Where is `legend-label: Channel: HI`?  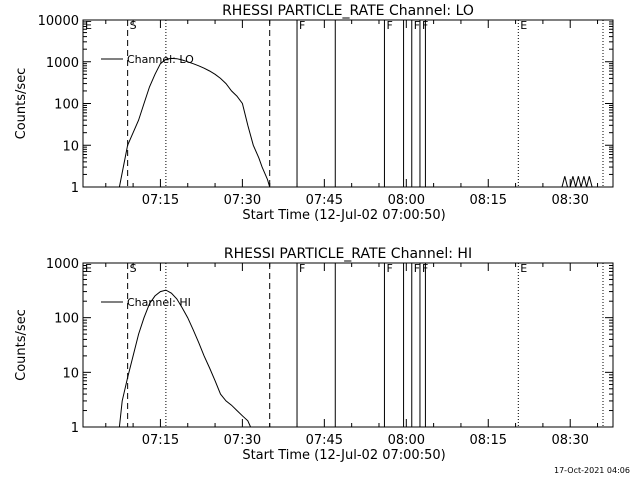
legend-label: Channel: HI is located at coordinates (159, 302).